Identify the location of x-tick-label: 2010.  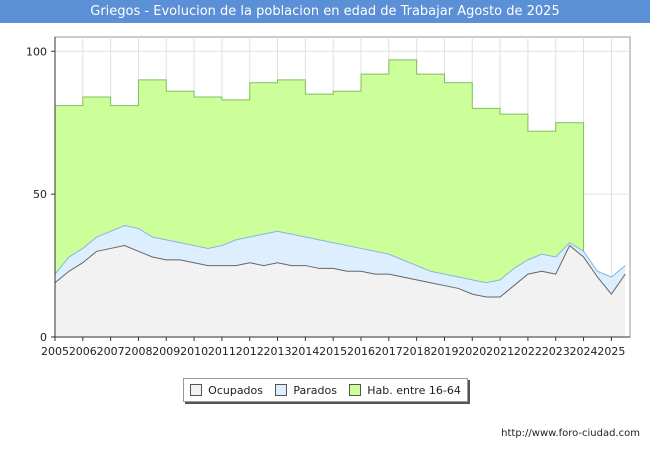
(194, 351).